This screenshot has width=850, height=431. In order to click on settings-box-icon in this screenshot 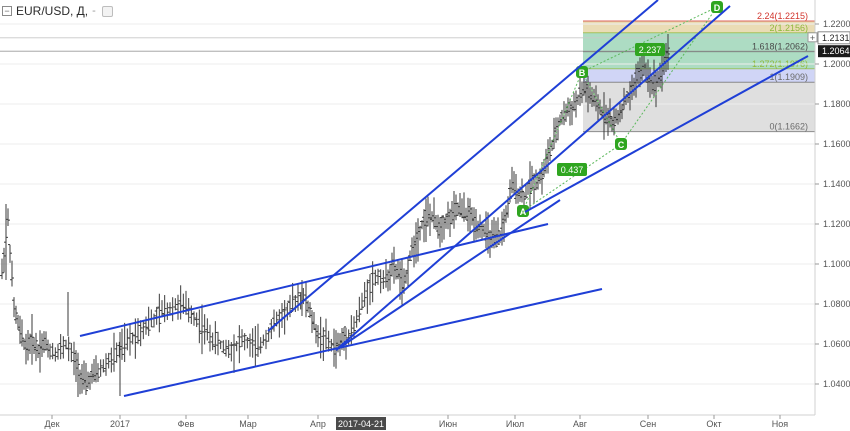, I will do `click(107, 11)`.